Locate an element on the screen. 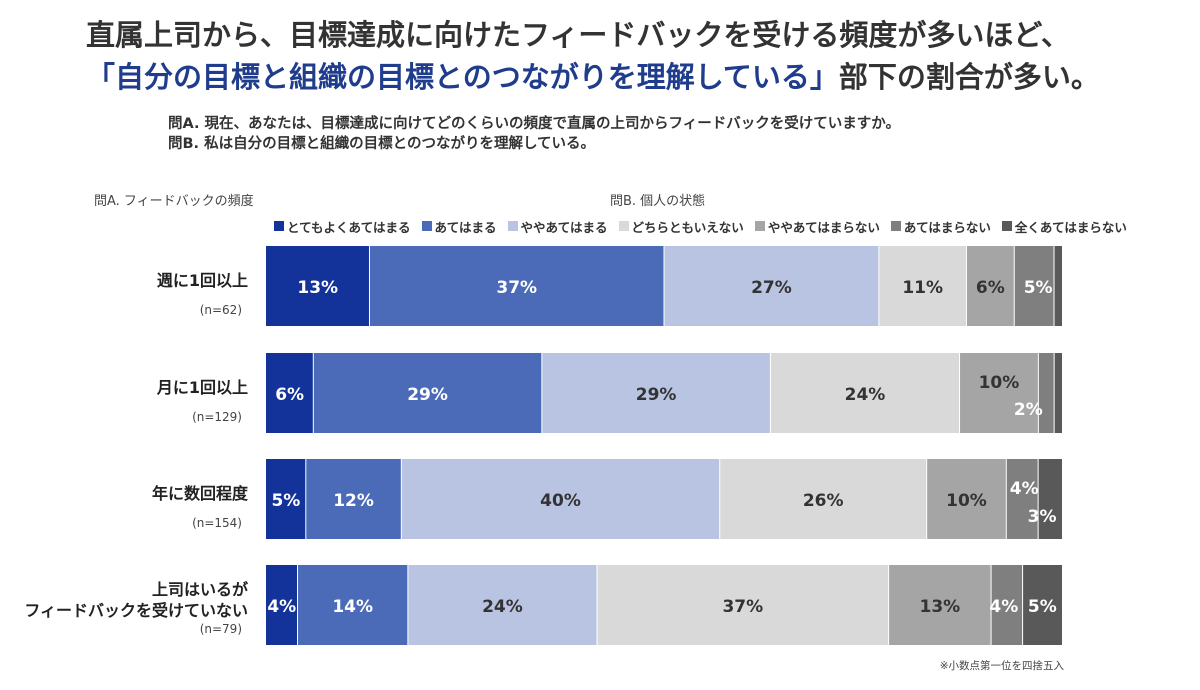 Image resolution: width=1200 pixels, height=690 pixels. legend-item: あてはまる is located at coordinates (459, 226).